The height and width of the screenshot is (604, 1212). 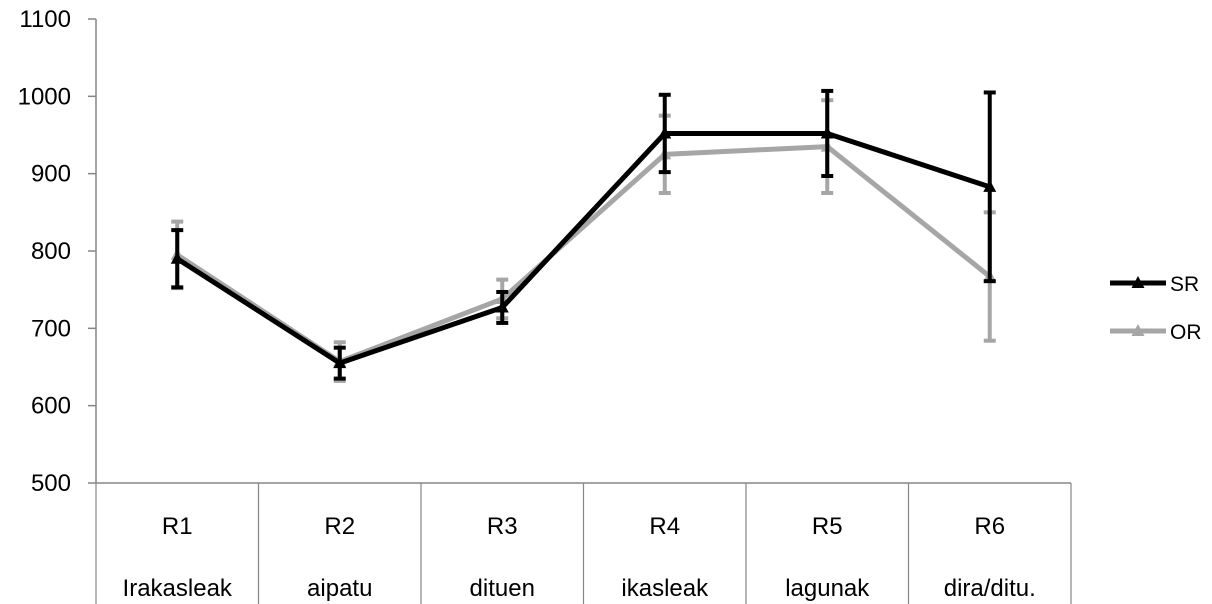 What do you see at coordinates (51, 251) in the screenshot?
I see `y-tick-label: 800` at bounding box center [51, 251].